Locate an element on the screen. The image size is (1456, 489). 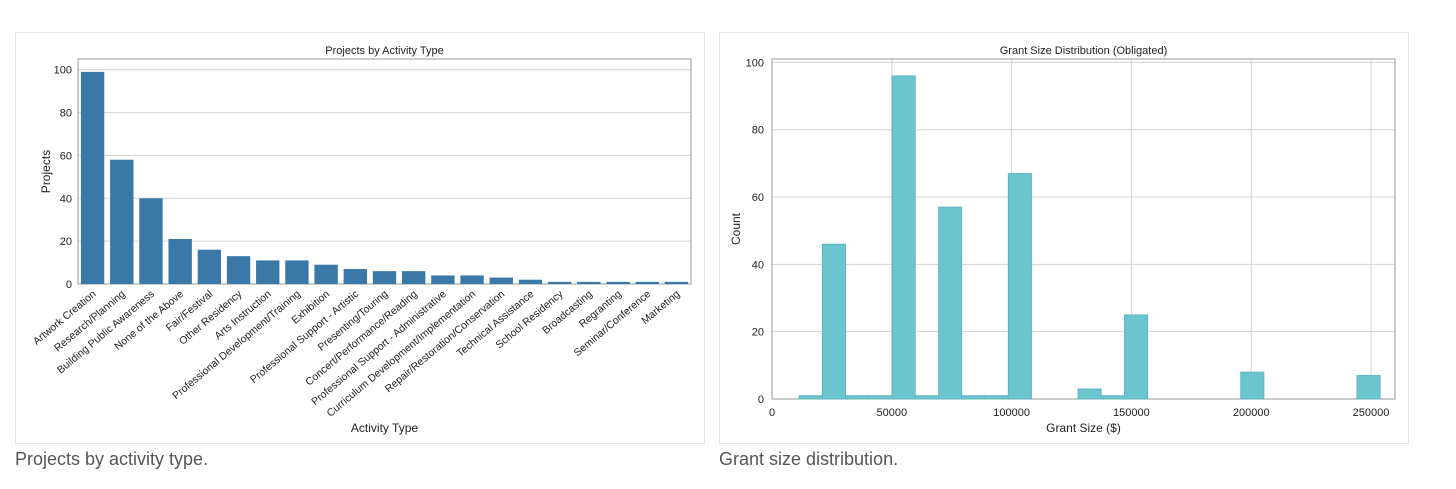
x-tick-label: 250000 is located at coordinates (1371, 413).